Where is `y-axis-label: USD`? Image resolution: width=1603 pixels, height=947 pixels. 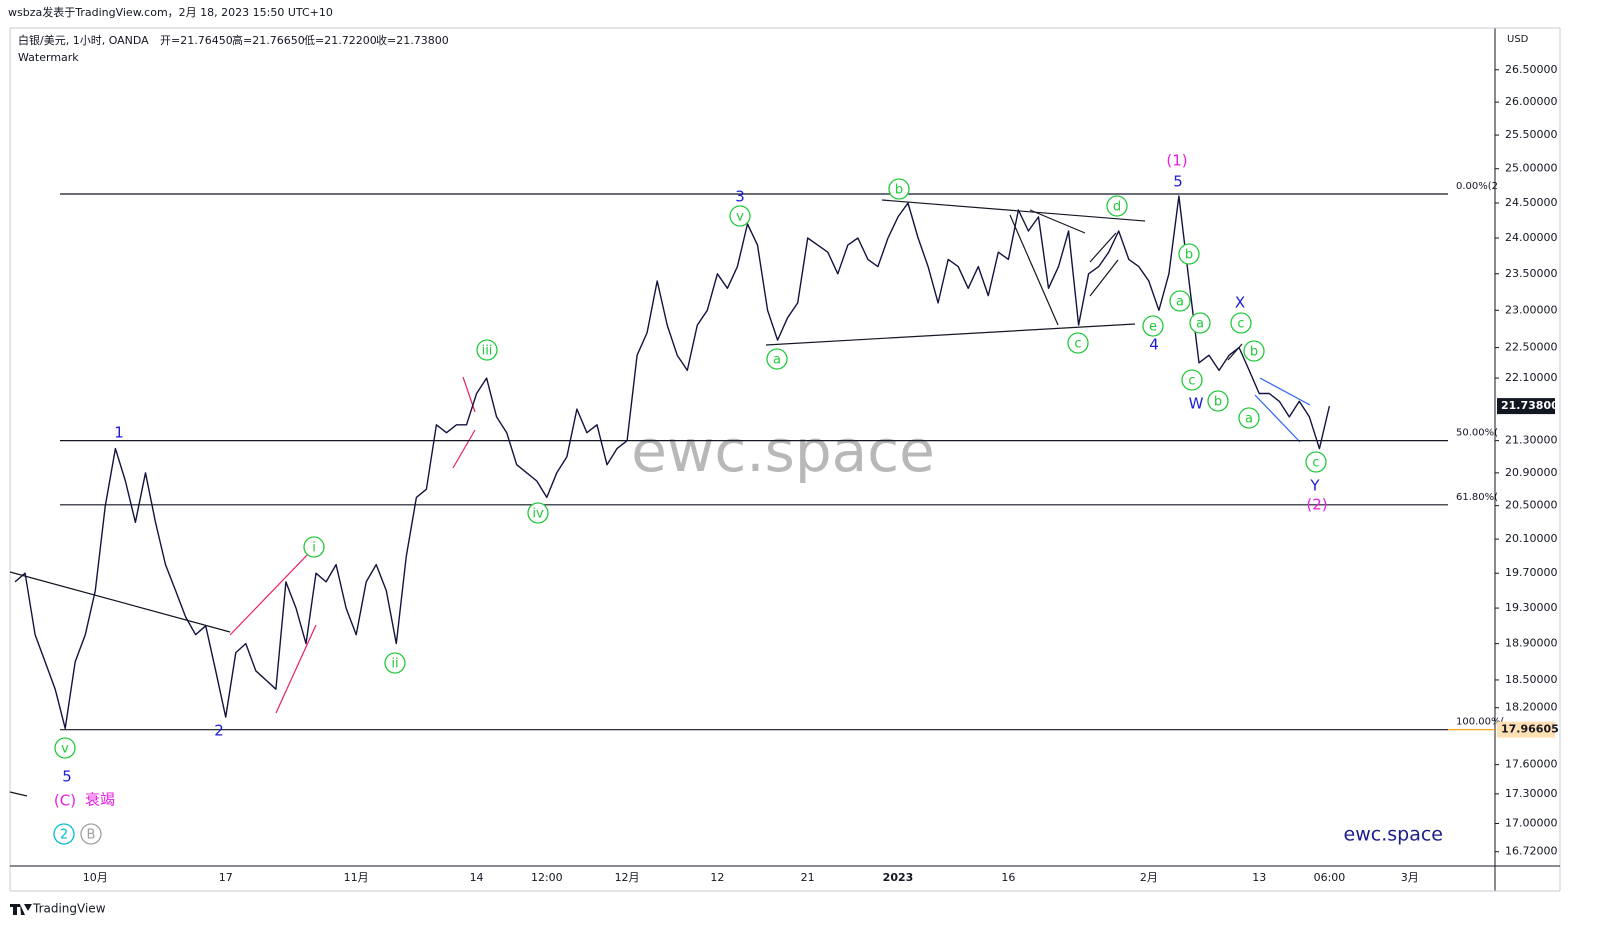
y-axis-label: USD is located at coordinates (1518, 39).